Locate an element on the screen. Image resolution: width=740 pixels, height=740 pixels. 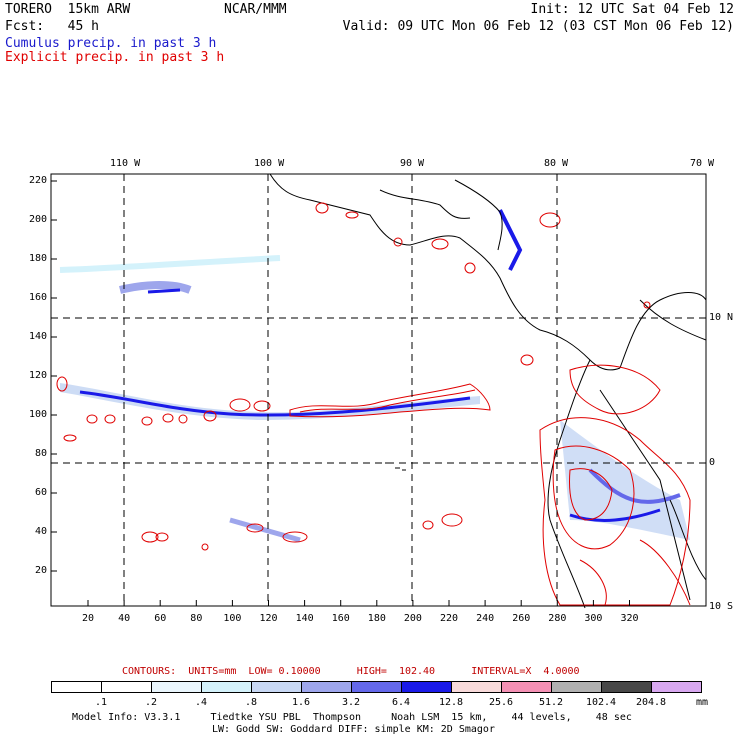
colorbar-label: 6.4 is located at coordinates (401, 702).